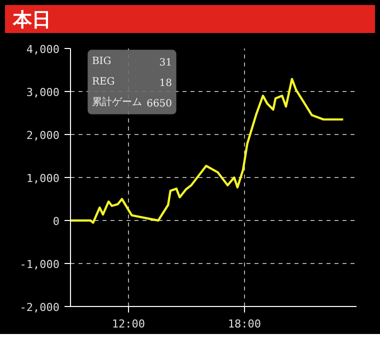  I want to click on y-tick-label: 4,000, so click(43, 49).